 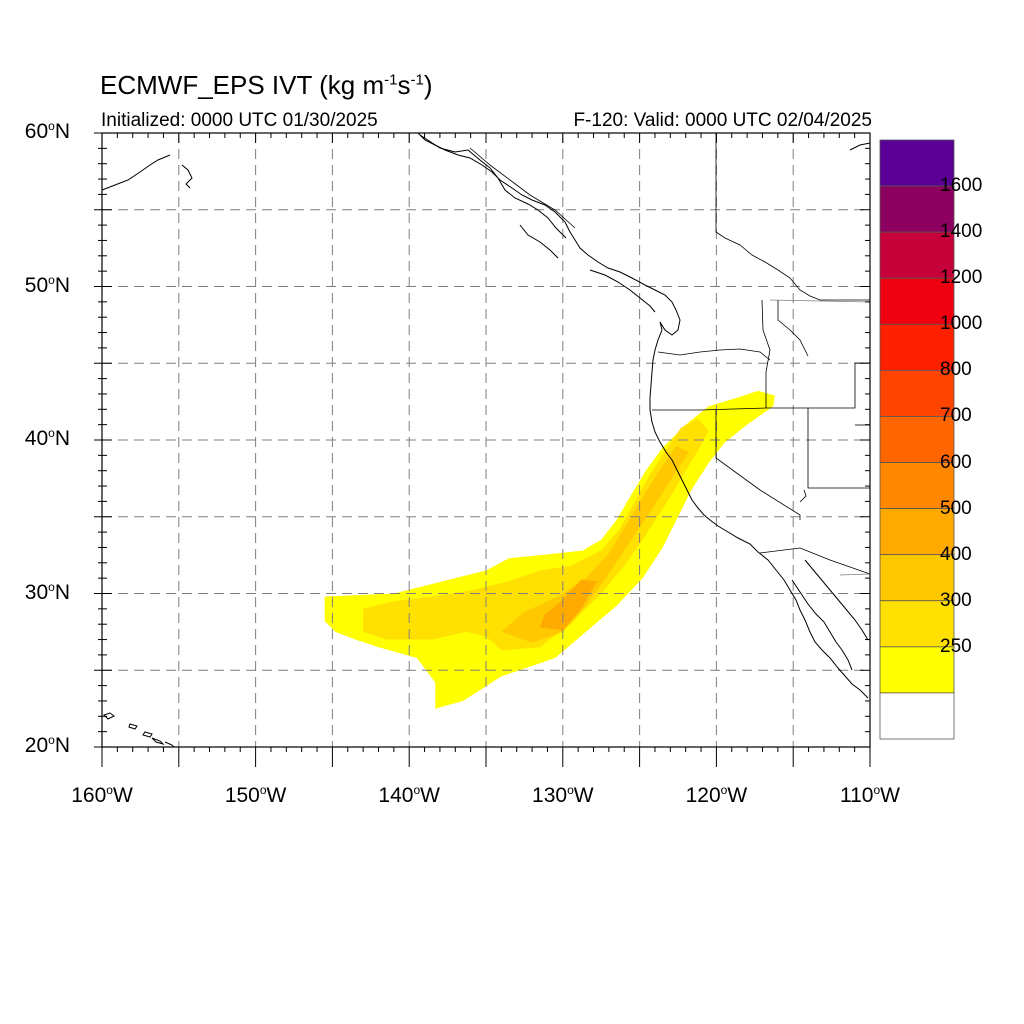 I want to click on valid-time-label: F-120: Valid: 0000 UTC 02/04/2025, so click(x=722, y=120).